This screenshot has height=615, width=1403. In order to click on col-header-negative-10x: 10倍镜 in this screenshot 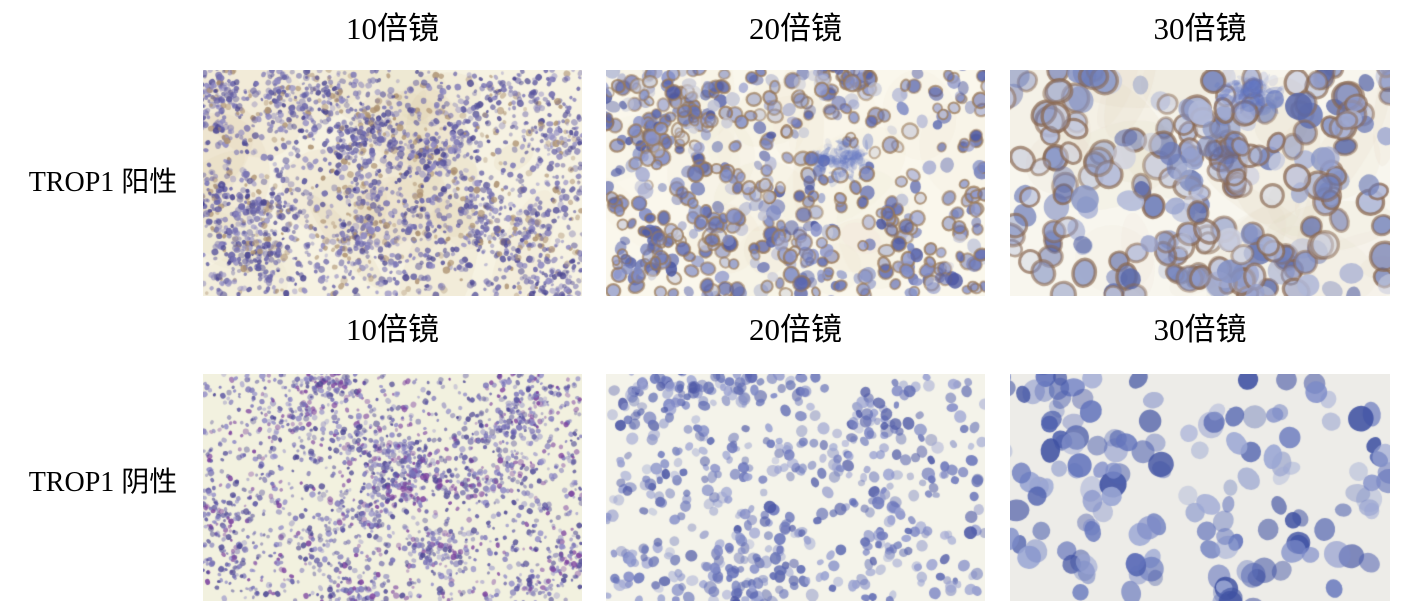, I will do `click(392, 329)`.